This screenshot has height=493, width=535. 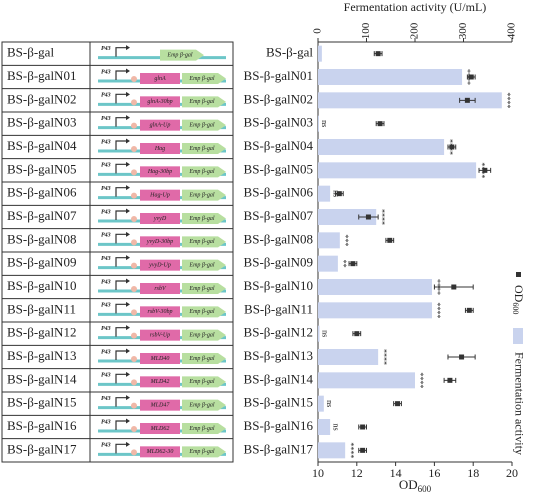 What do you see at coordinates (408, 484) in the screenshot?
I see `x2-title-main: OD` at bounding box center [408, 484].